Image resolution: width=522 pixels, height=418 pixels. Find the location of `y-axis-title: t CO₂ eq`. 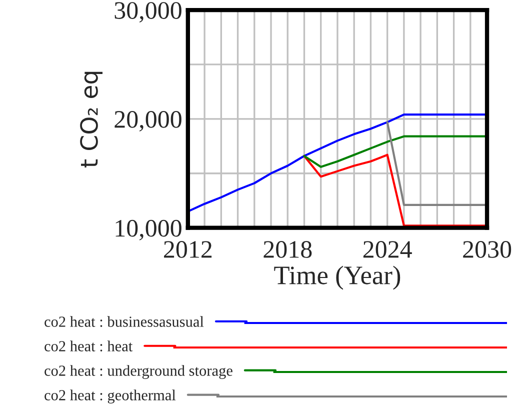

y-axis-title: t CO₂ eq is located at coordinates (91, 120).